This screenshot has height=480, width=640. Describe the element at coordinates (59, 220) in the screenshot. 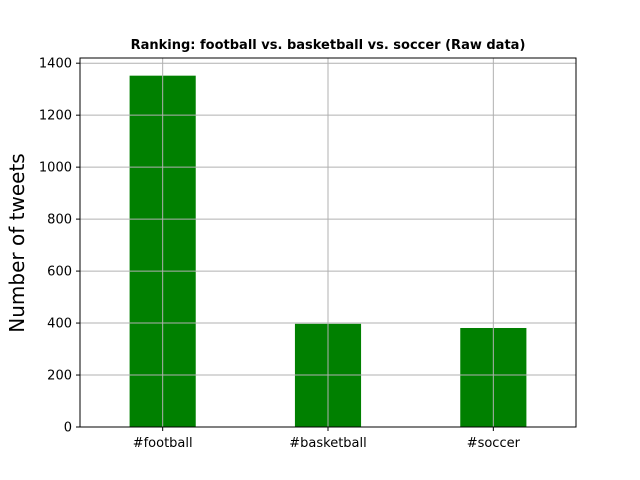

I see `y-tick-label: 800` at that location.